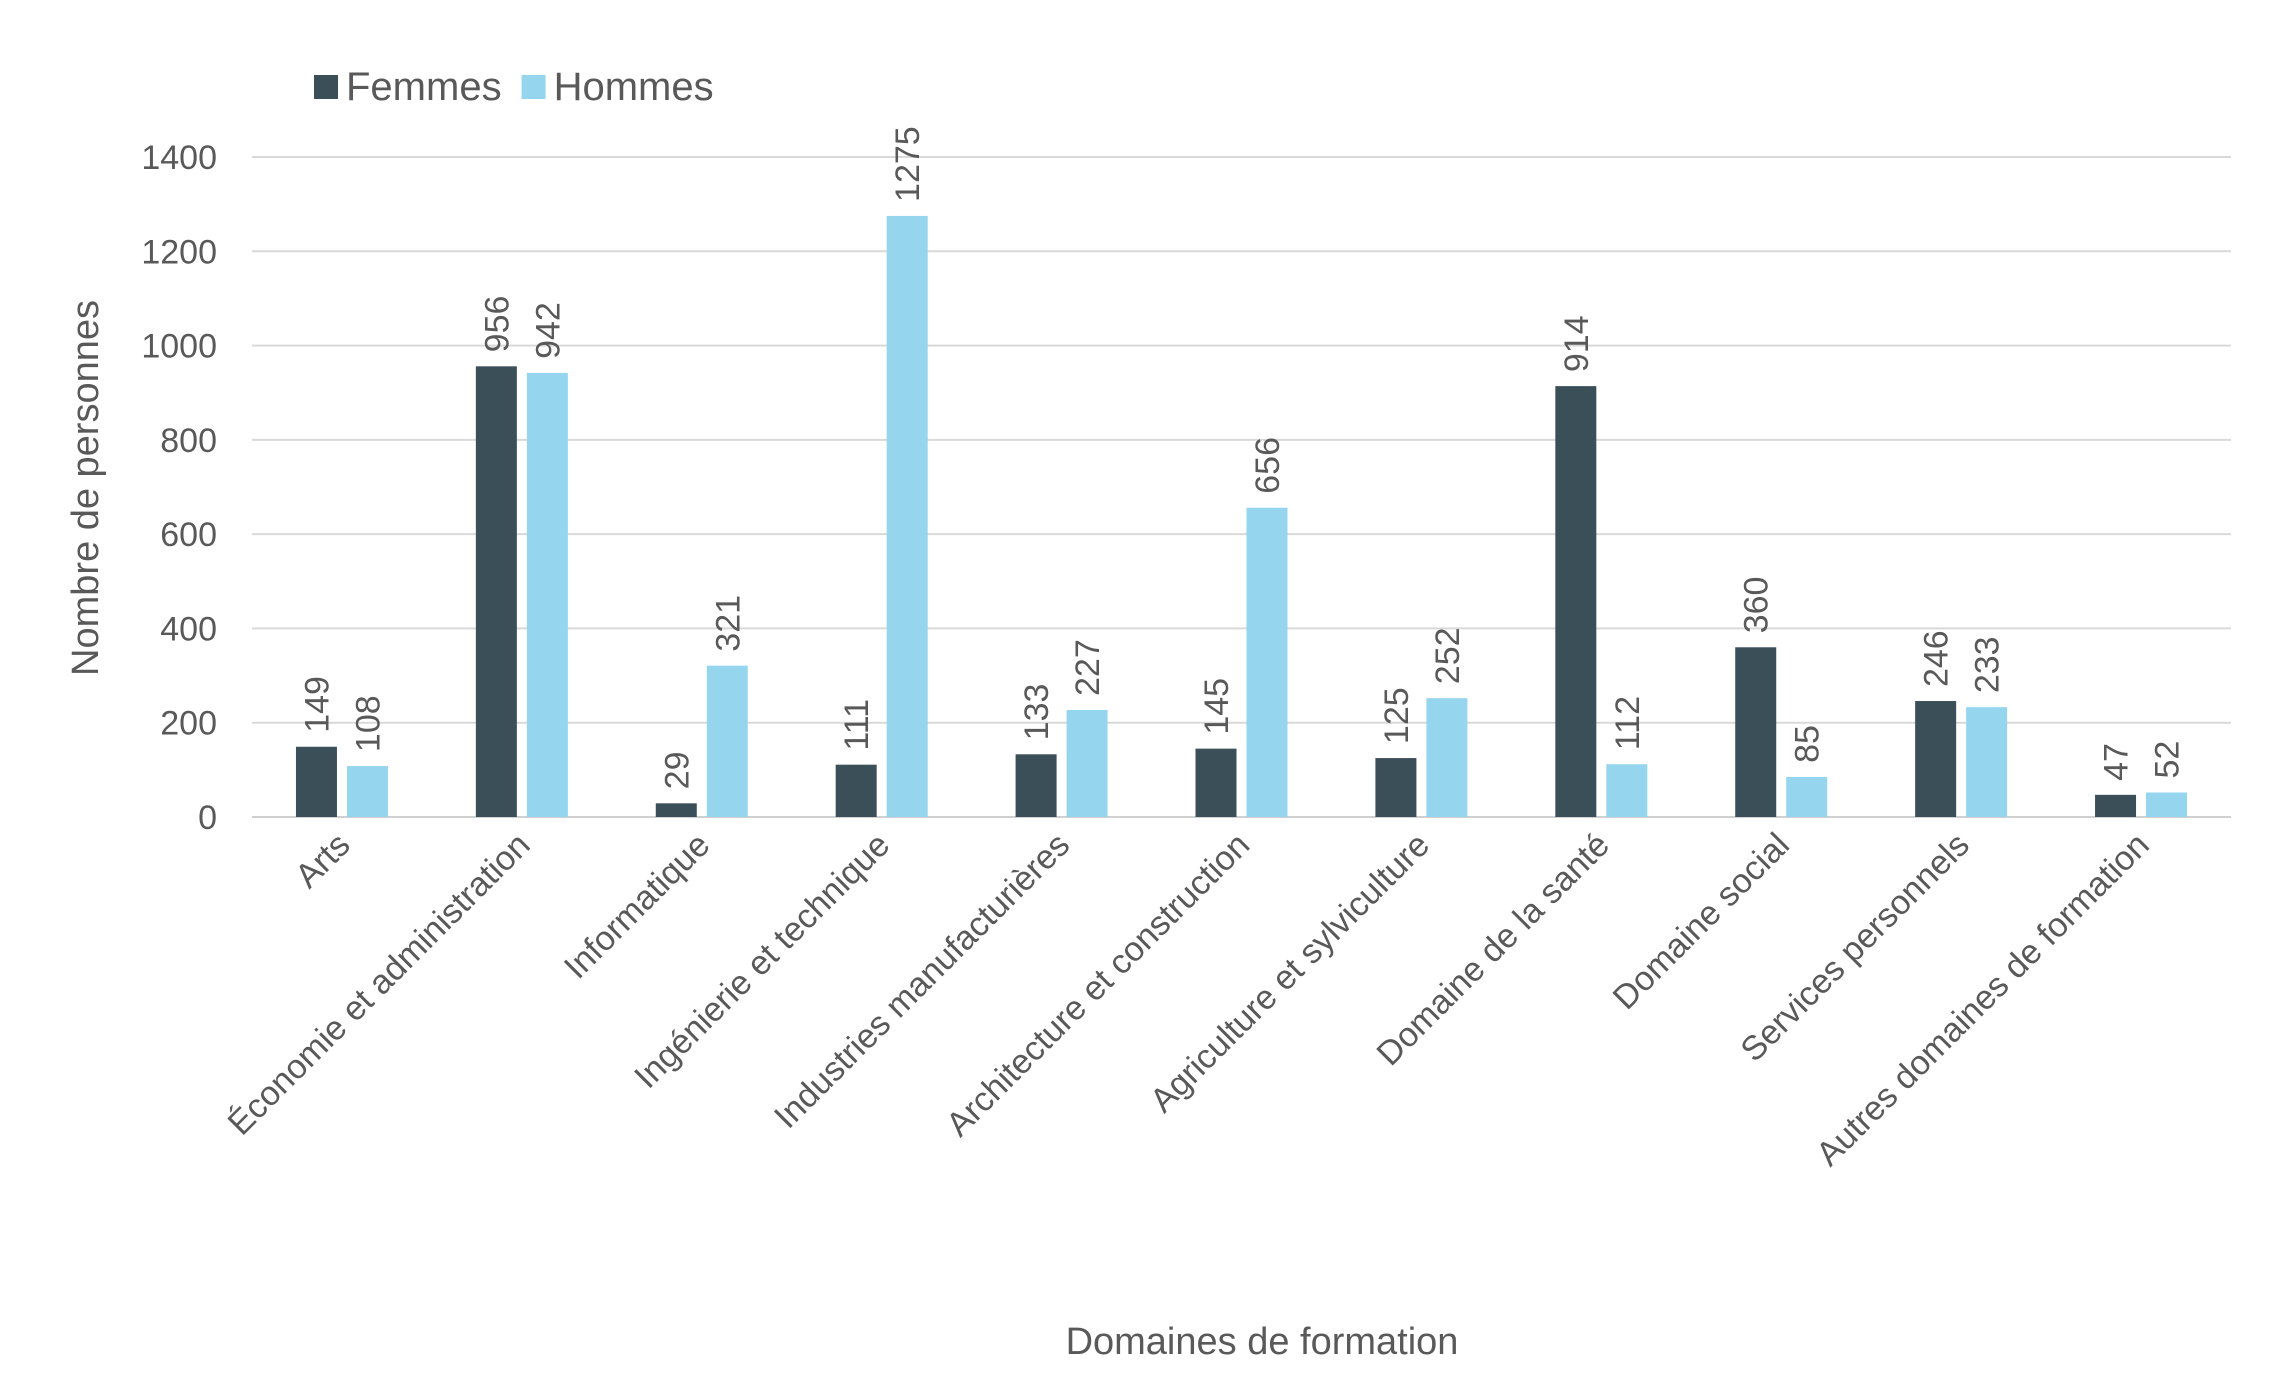 The image size is (2271, 1389). I want to click on y-tick-label: 800, so click(188, 441).